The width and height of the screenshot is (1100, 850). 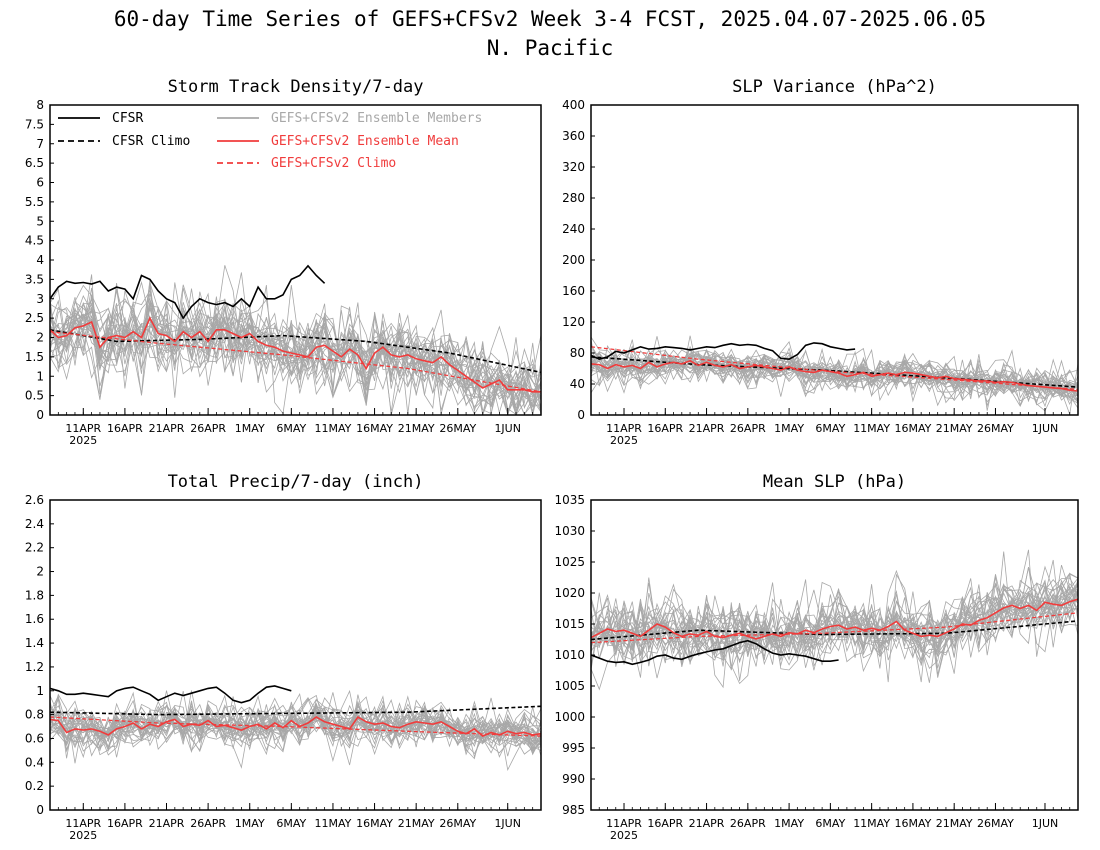 I want to click on y-tick-label: 7.5, so click(x=34, y=124).